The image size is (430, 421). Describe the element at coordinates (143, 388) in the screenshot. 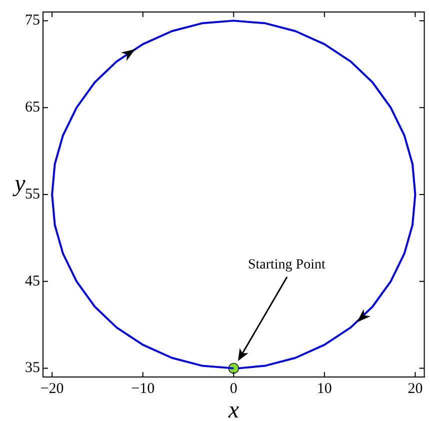

I see `x-tick-label: −10` at that location.